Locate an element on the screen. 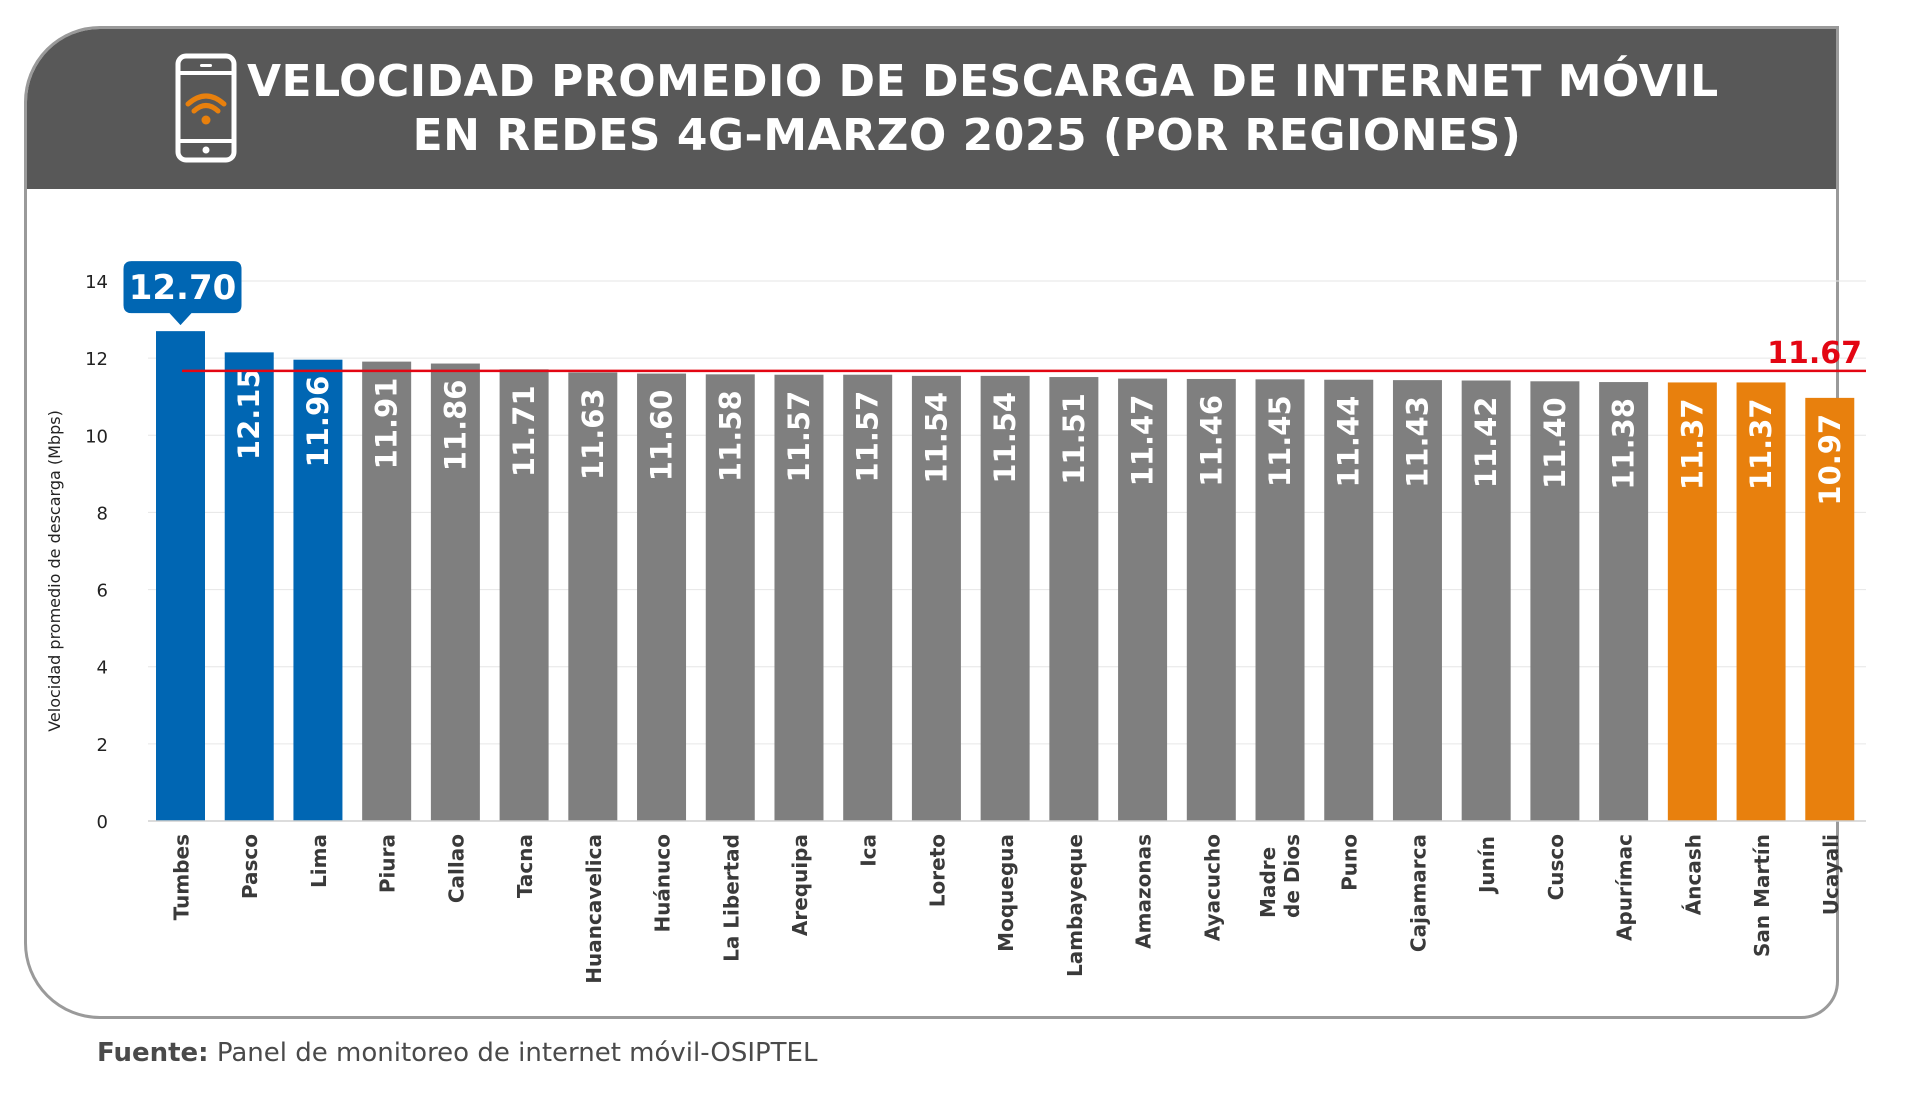  bar-value-label: 11.86 is located at coordinates (455, 426).